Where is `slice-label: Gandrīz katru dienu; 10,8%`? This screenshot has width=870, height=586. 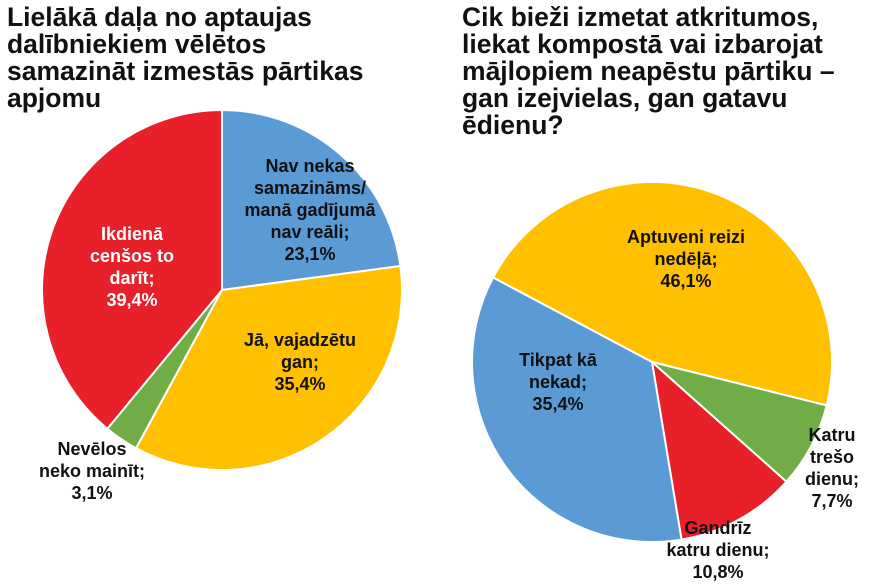 slice-label: Gandrīz katru dienu; 10,8% is located at coordinates (717, 550).